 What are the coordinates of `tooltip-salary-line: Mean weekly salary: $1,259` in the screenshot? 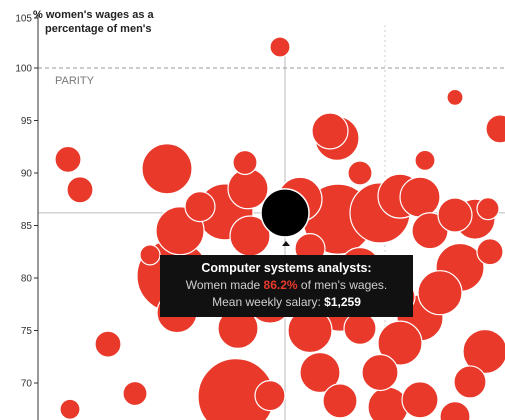 It's located at (286, 302).